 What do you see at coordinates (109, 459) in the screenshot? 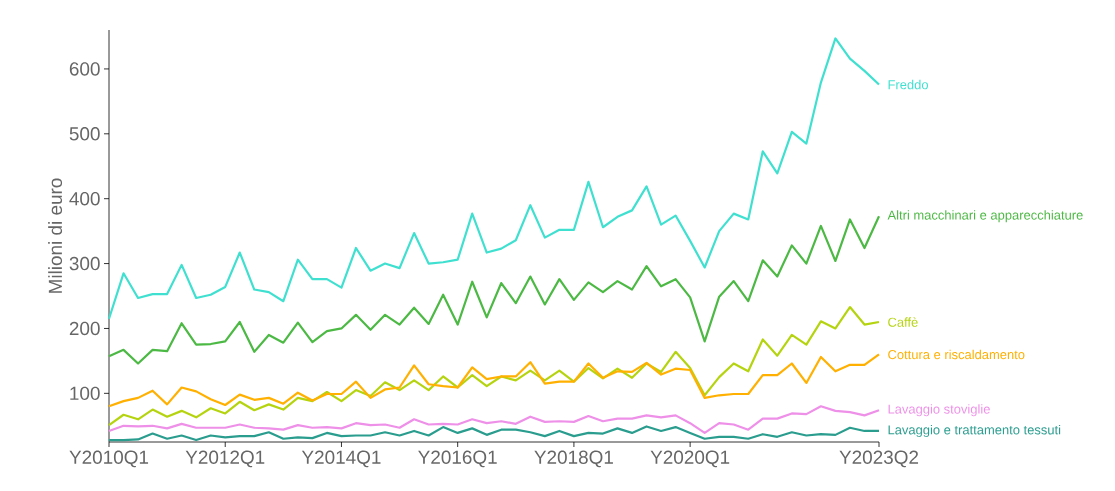
I see `x-tick-label: Y2010Q1` at bounding box center [109, 459].